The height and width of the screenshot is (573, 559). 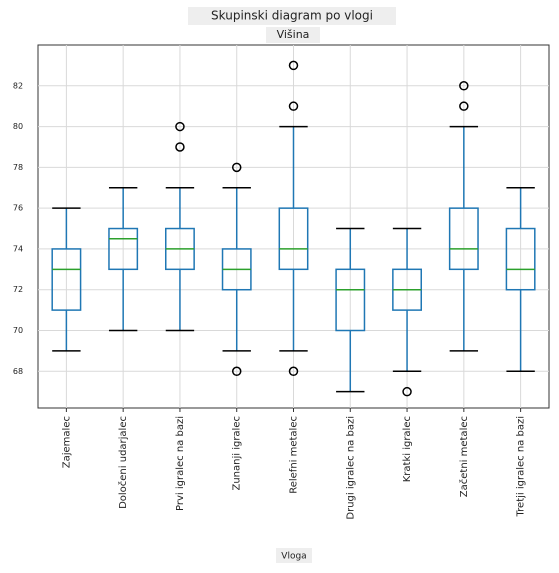 What do you see at coordinates (350, 468) in the screenshot?
I see `x-tick-label: Drugi igralec na bazi` at bounding box center [350, 468].